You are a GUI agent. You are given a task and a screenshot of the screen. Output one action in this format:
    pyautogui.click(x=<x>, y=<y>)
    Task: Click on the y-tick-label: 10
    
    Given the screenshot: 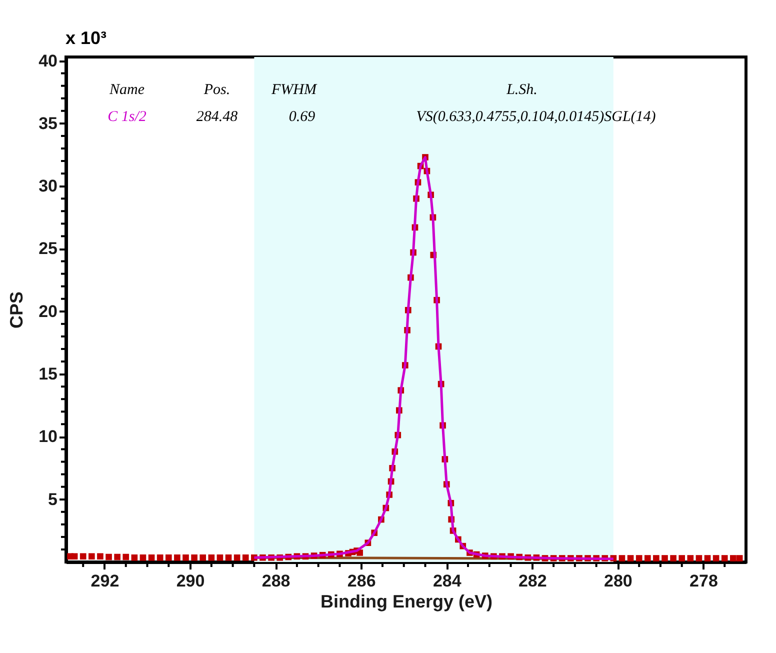 What is the action you would take?
    pyautogui.click(x=48, y=436)
    